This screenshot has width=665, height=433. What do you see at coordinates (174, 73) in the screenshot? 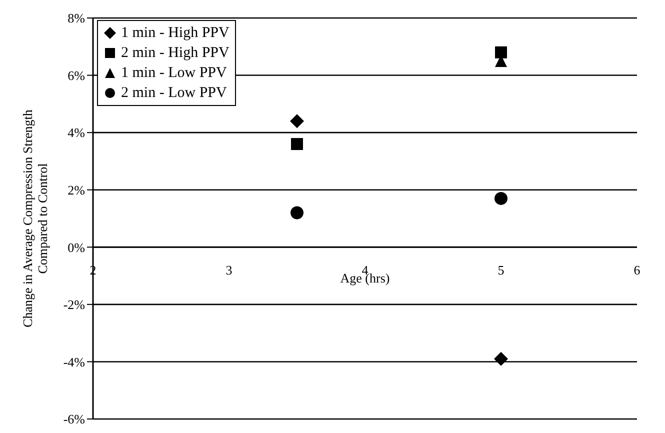
I see `legend-label: 1 min - Low PPV` at bounding box center [174, 73].